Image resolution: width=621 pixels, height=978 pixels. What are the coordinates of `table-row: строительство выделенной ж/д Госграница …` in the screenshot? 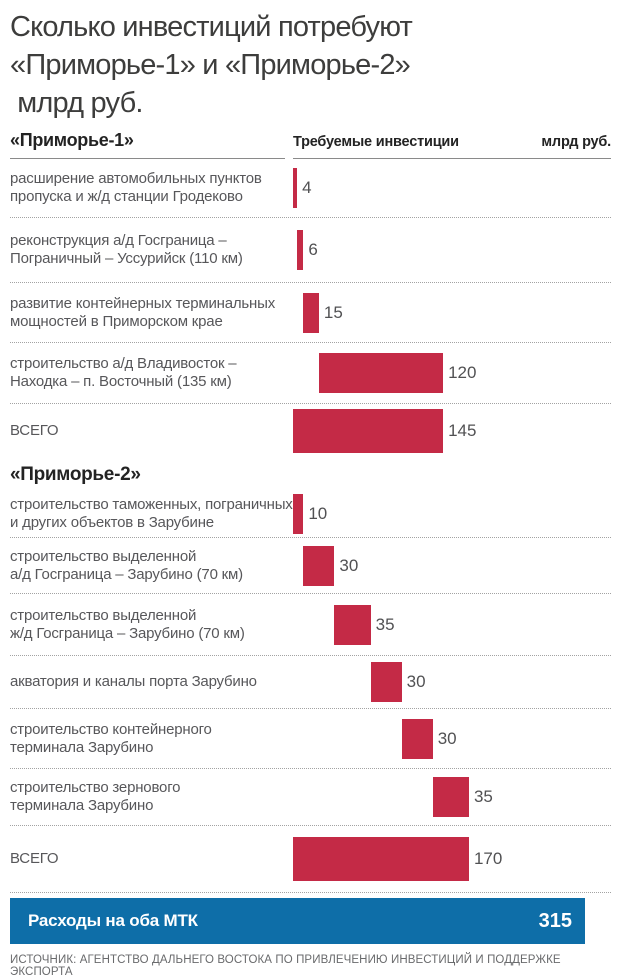 It's located at (310, 625).